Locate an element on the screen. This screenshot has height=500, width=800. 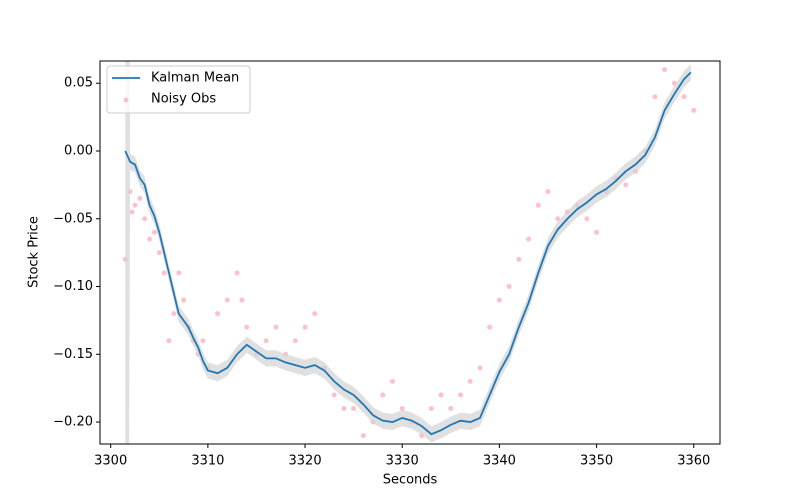
legend-label: Noisy Obs is located at coordinates (183, 99).